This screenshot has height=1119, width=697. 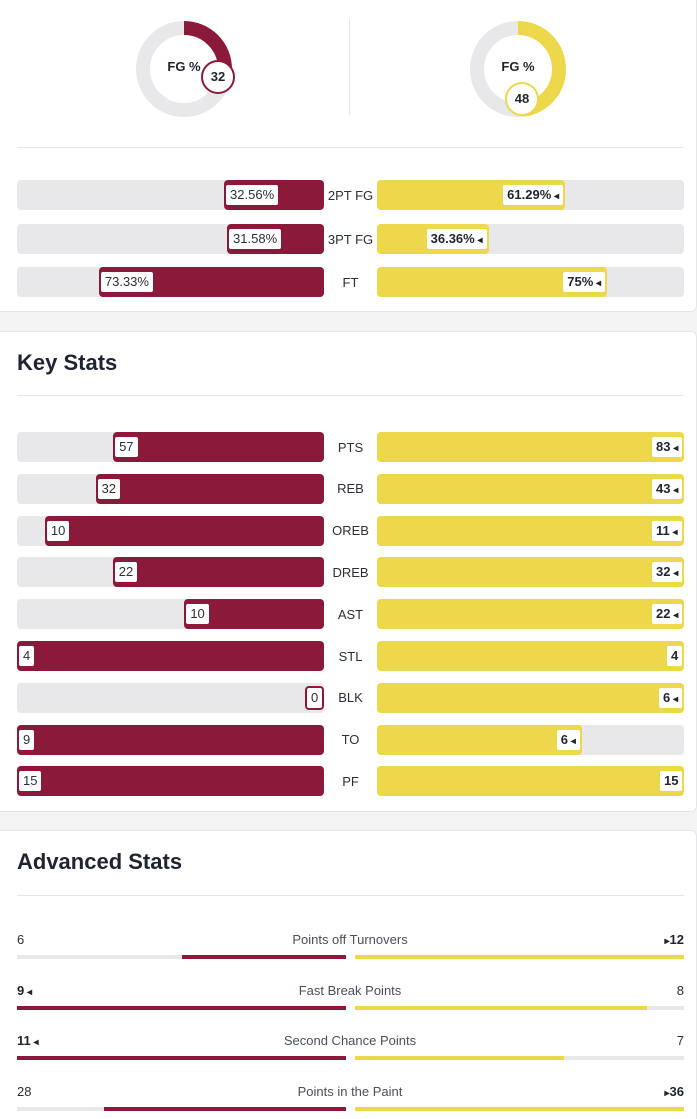 What do you see at coordinates (109, 488) in the screenshot?
I see `away-value: 32` at bounding box center [109, 488].